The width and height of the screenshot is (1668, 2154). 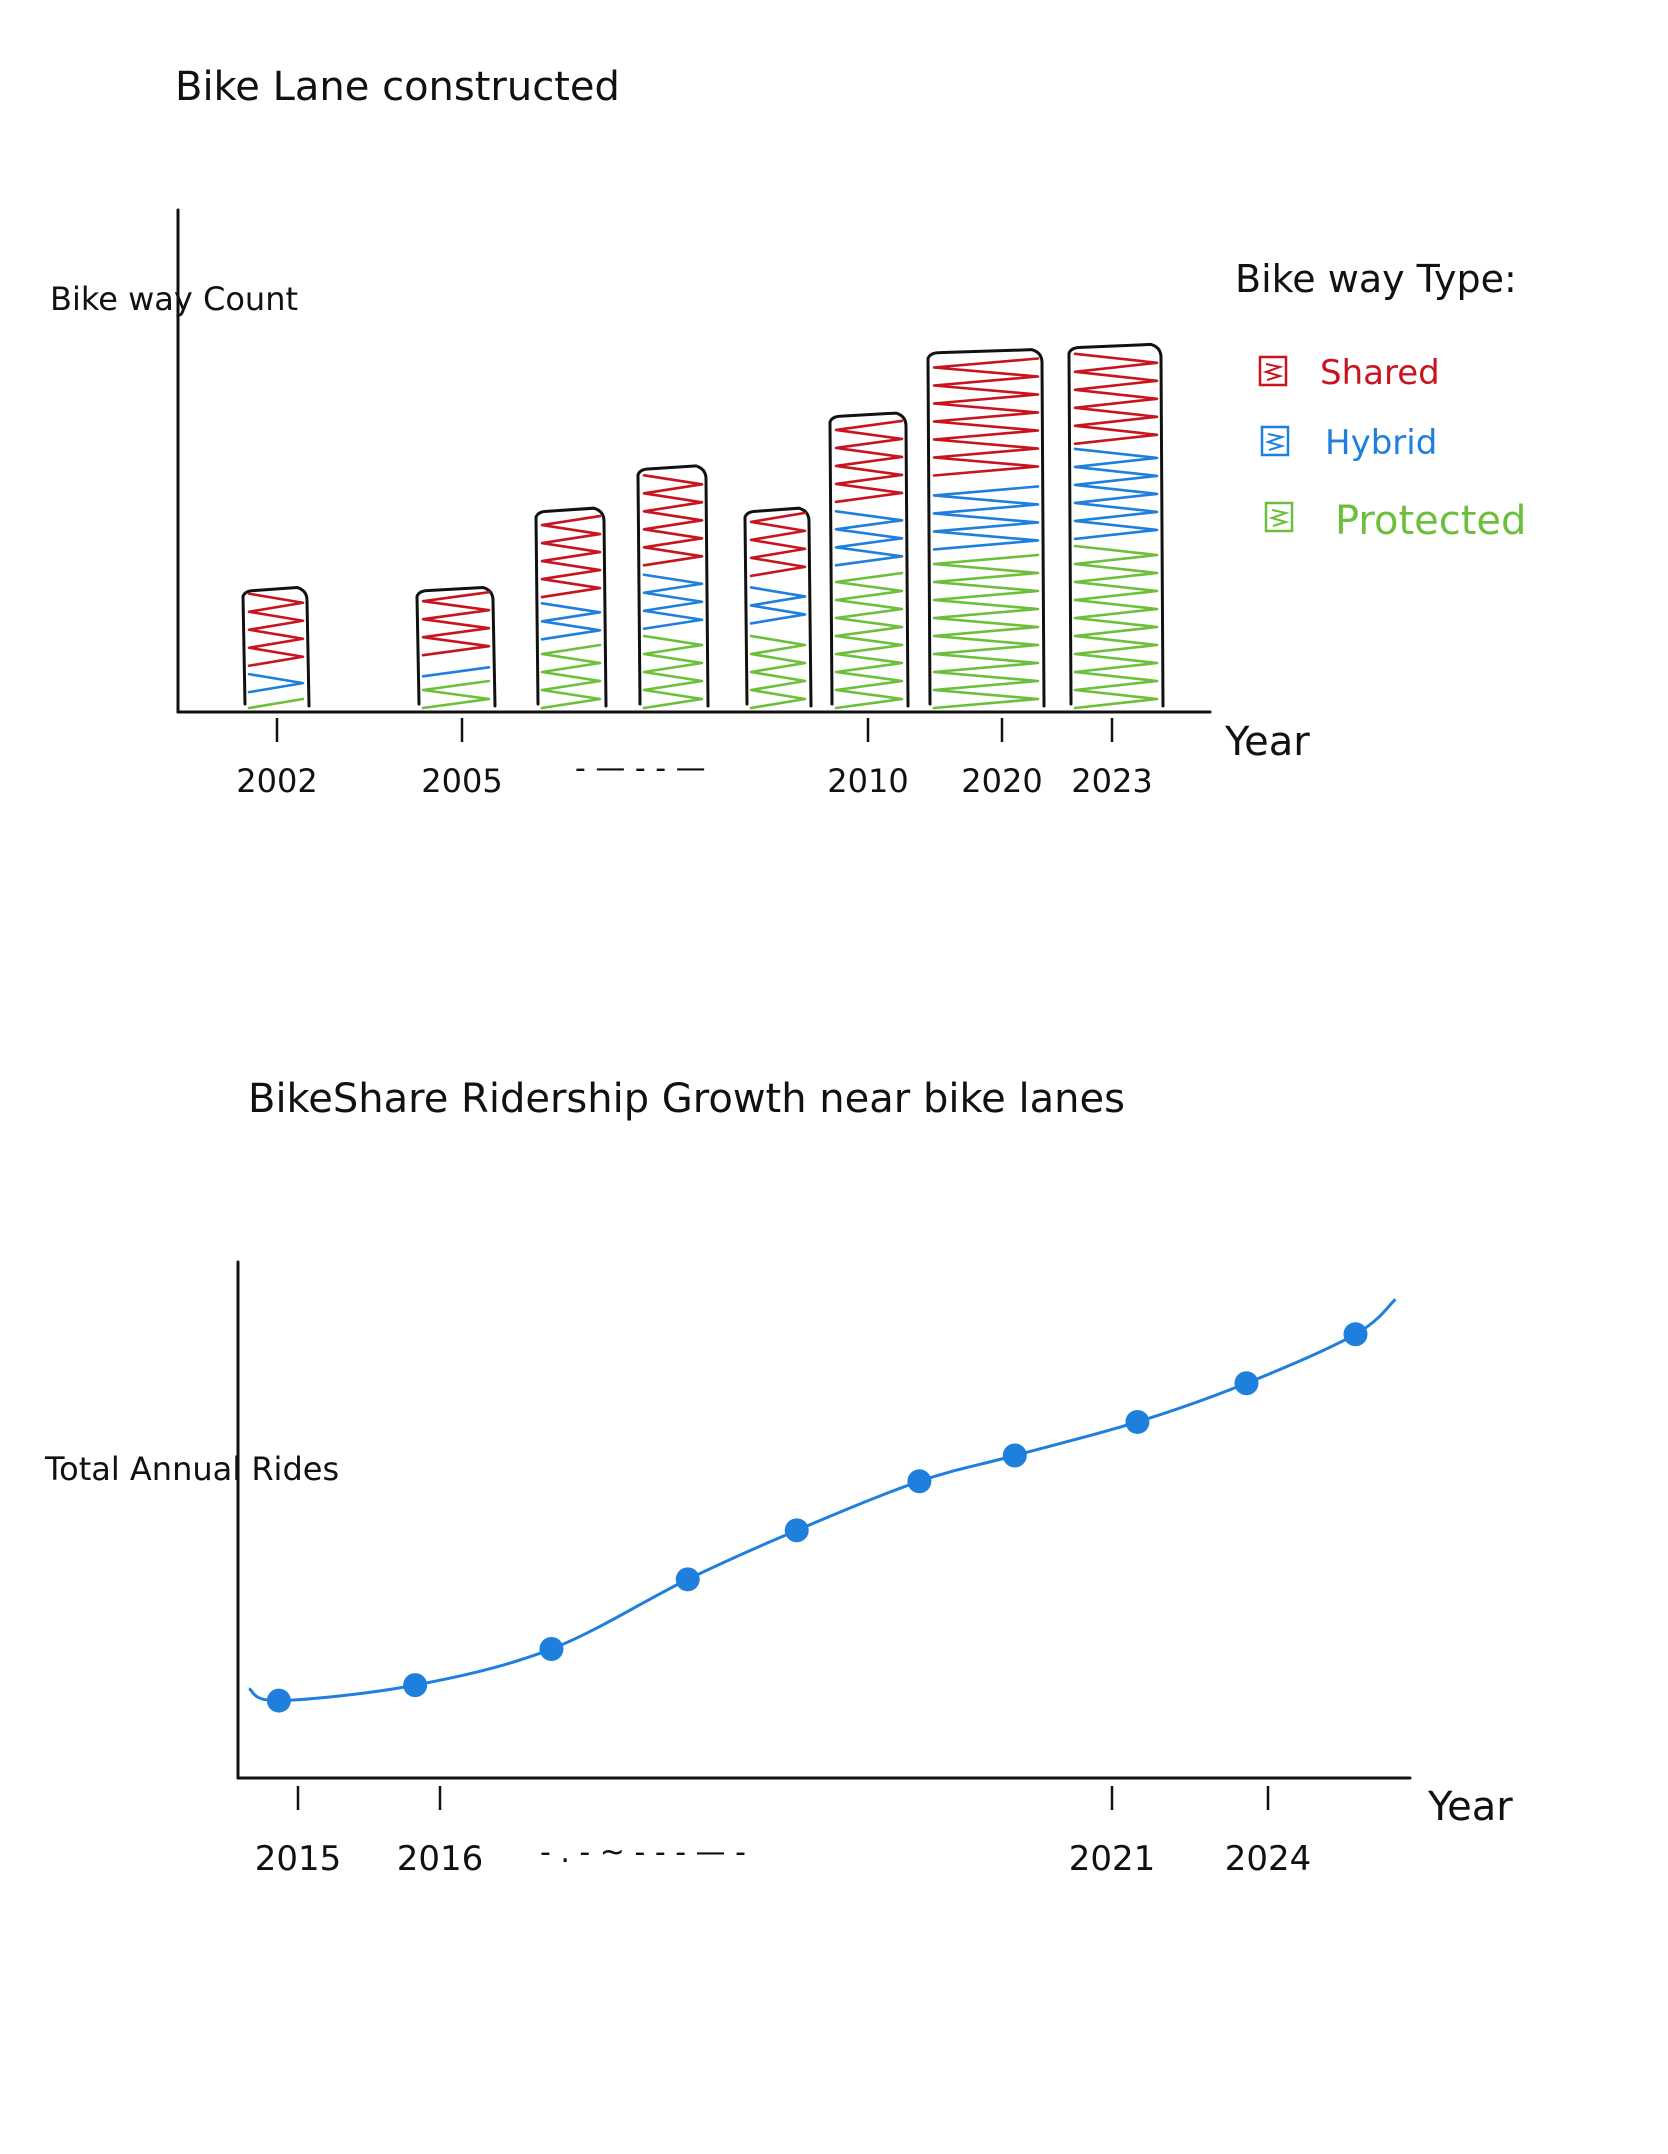 I want to click on bike-lane-y-axis-label: Bike way Count, so click(x=174, y=299).